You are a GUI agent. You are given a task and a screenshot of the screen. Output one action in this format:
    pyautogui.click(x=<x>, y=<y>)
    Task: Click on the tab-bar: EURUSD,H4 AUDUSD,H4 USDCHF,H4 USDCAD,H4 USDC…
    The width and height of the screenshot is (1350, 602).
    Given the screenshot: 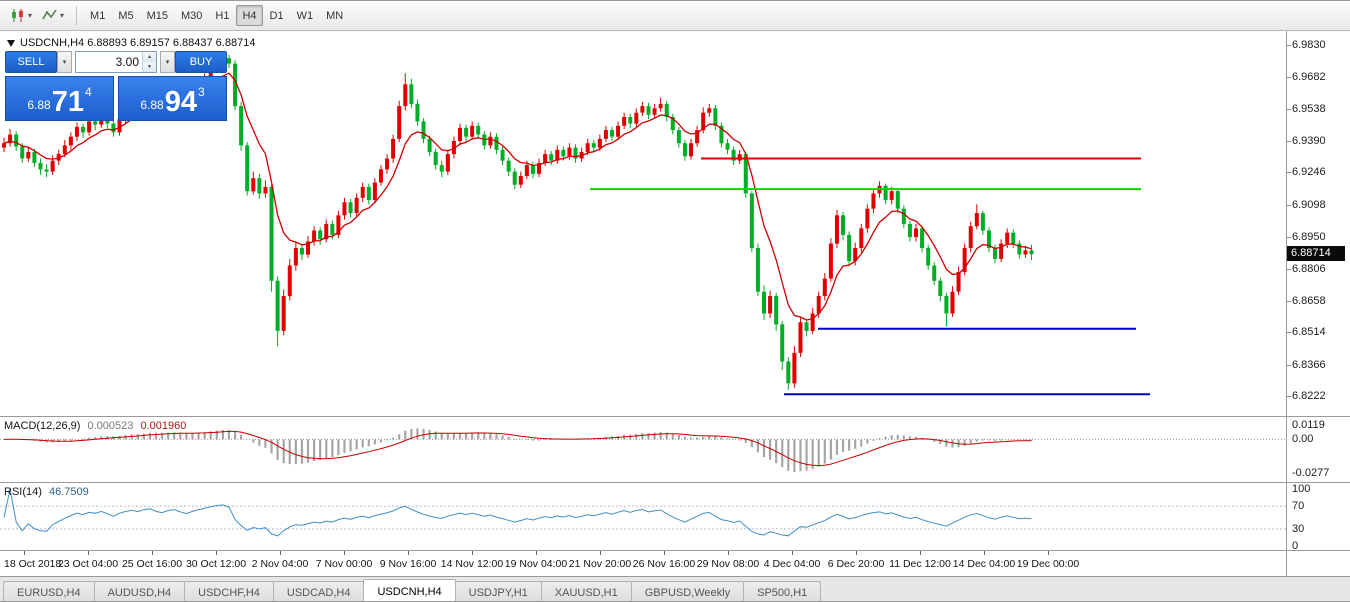 What is the action you would take?
    pyautogui.click(x=675, y=588)
    